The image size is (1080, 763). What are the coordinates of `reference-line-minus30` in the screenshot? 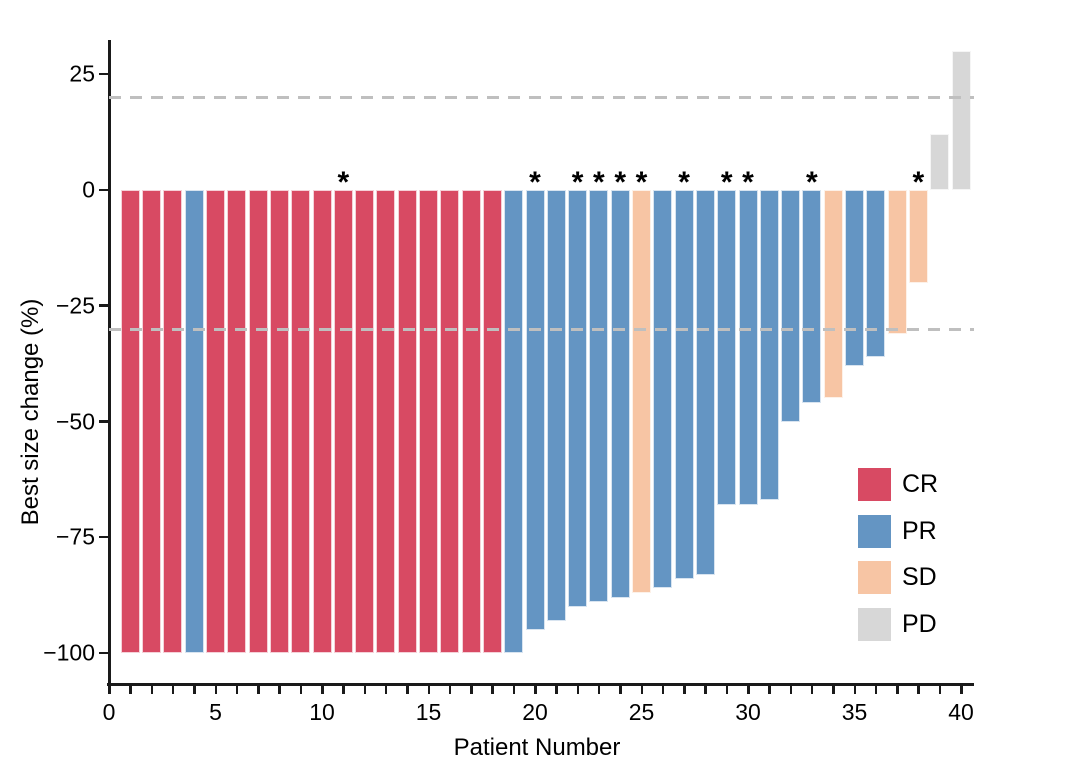 It's located at (541, 329).